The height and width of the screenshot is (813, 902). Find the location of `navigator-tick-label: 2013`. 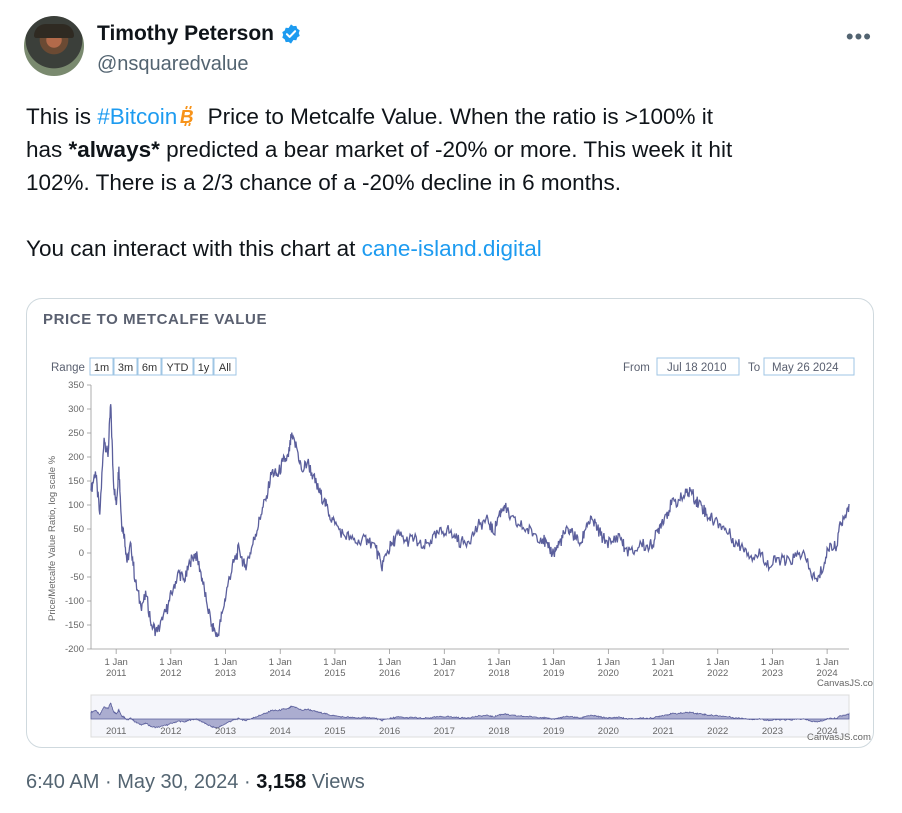

navigator-tick-label: 2013 is located at coordinates (225, 731).